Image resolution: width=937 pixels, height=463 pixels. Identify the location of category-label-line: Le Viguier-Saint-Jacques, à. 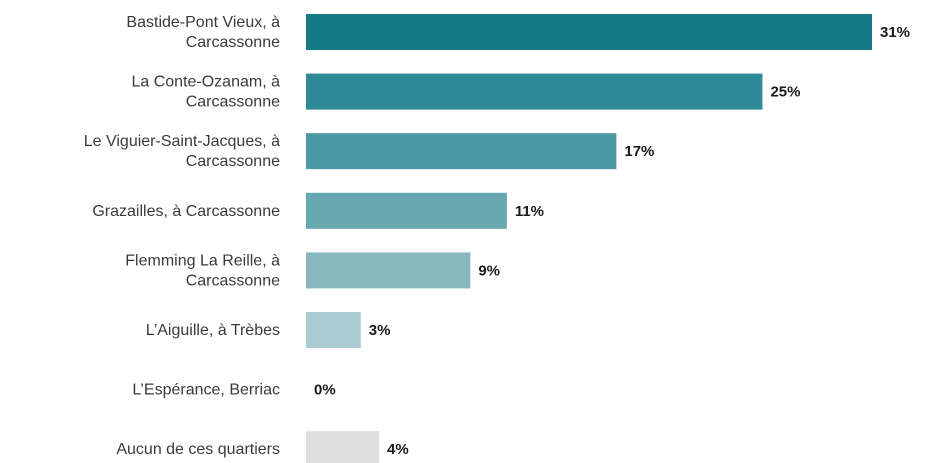
(182, 141).